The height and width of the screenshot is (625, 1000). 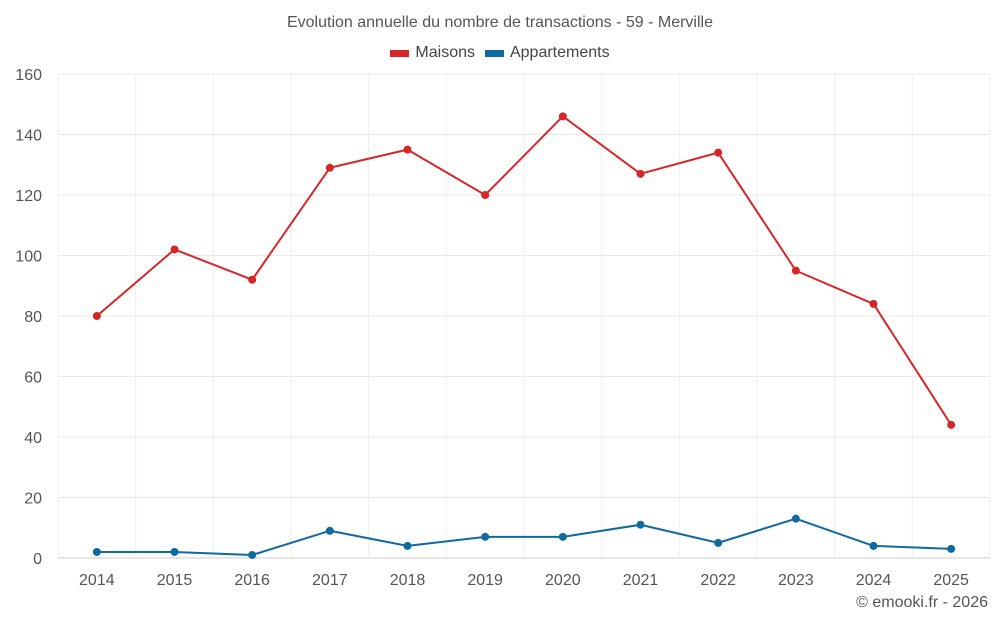 What do you see at coordinates (408, 580) in the screenshot?
I see `x-tick-label: 2018` at bounding box center [408, 580].